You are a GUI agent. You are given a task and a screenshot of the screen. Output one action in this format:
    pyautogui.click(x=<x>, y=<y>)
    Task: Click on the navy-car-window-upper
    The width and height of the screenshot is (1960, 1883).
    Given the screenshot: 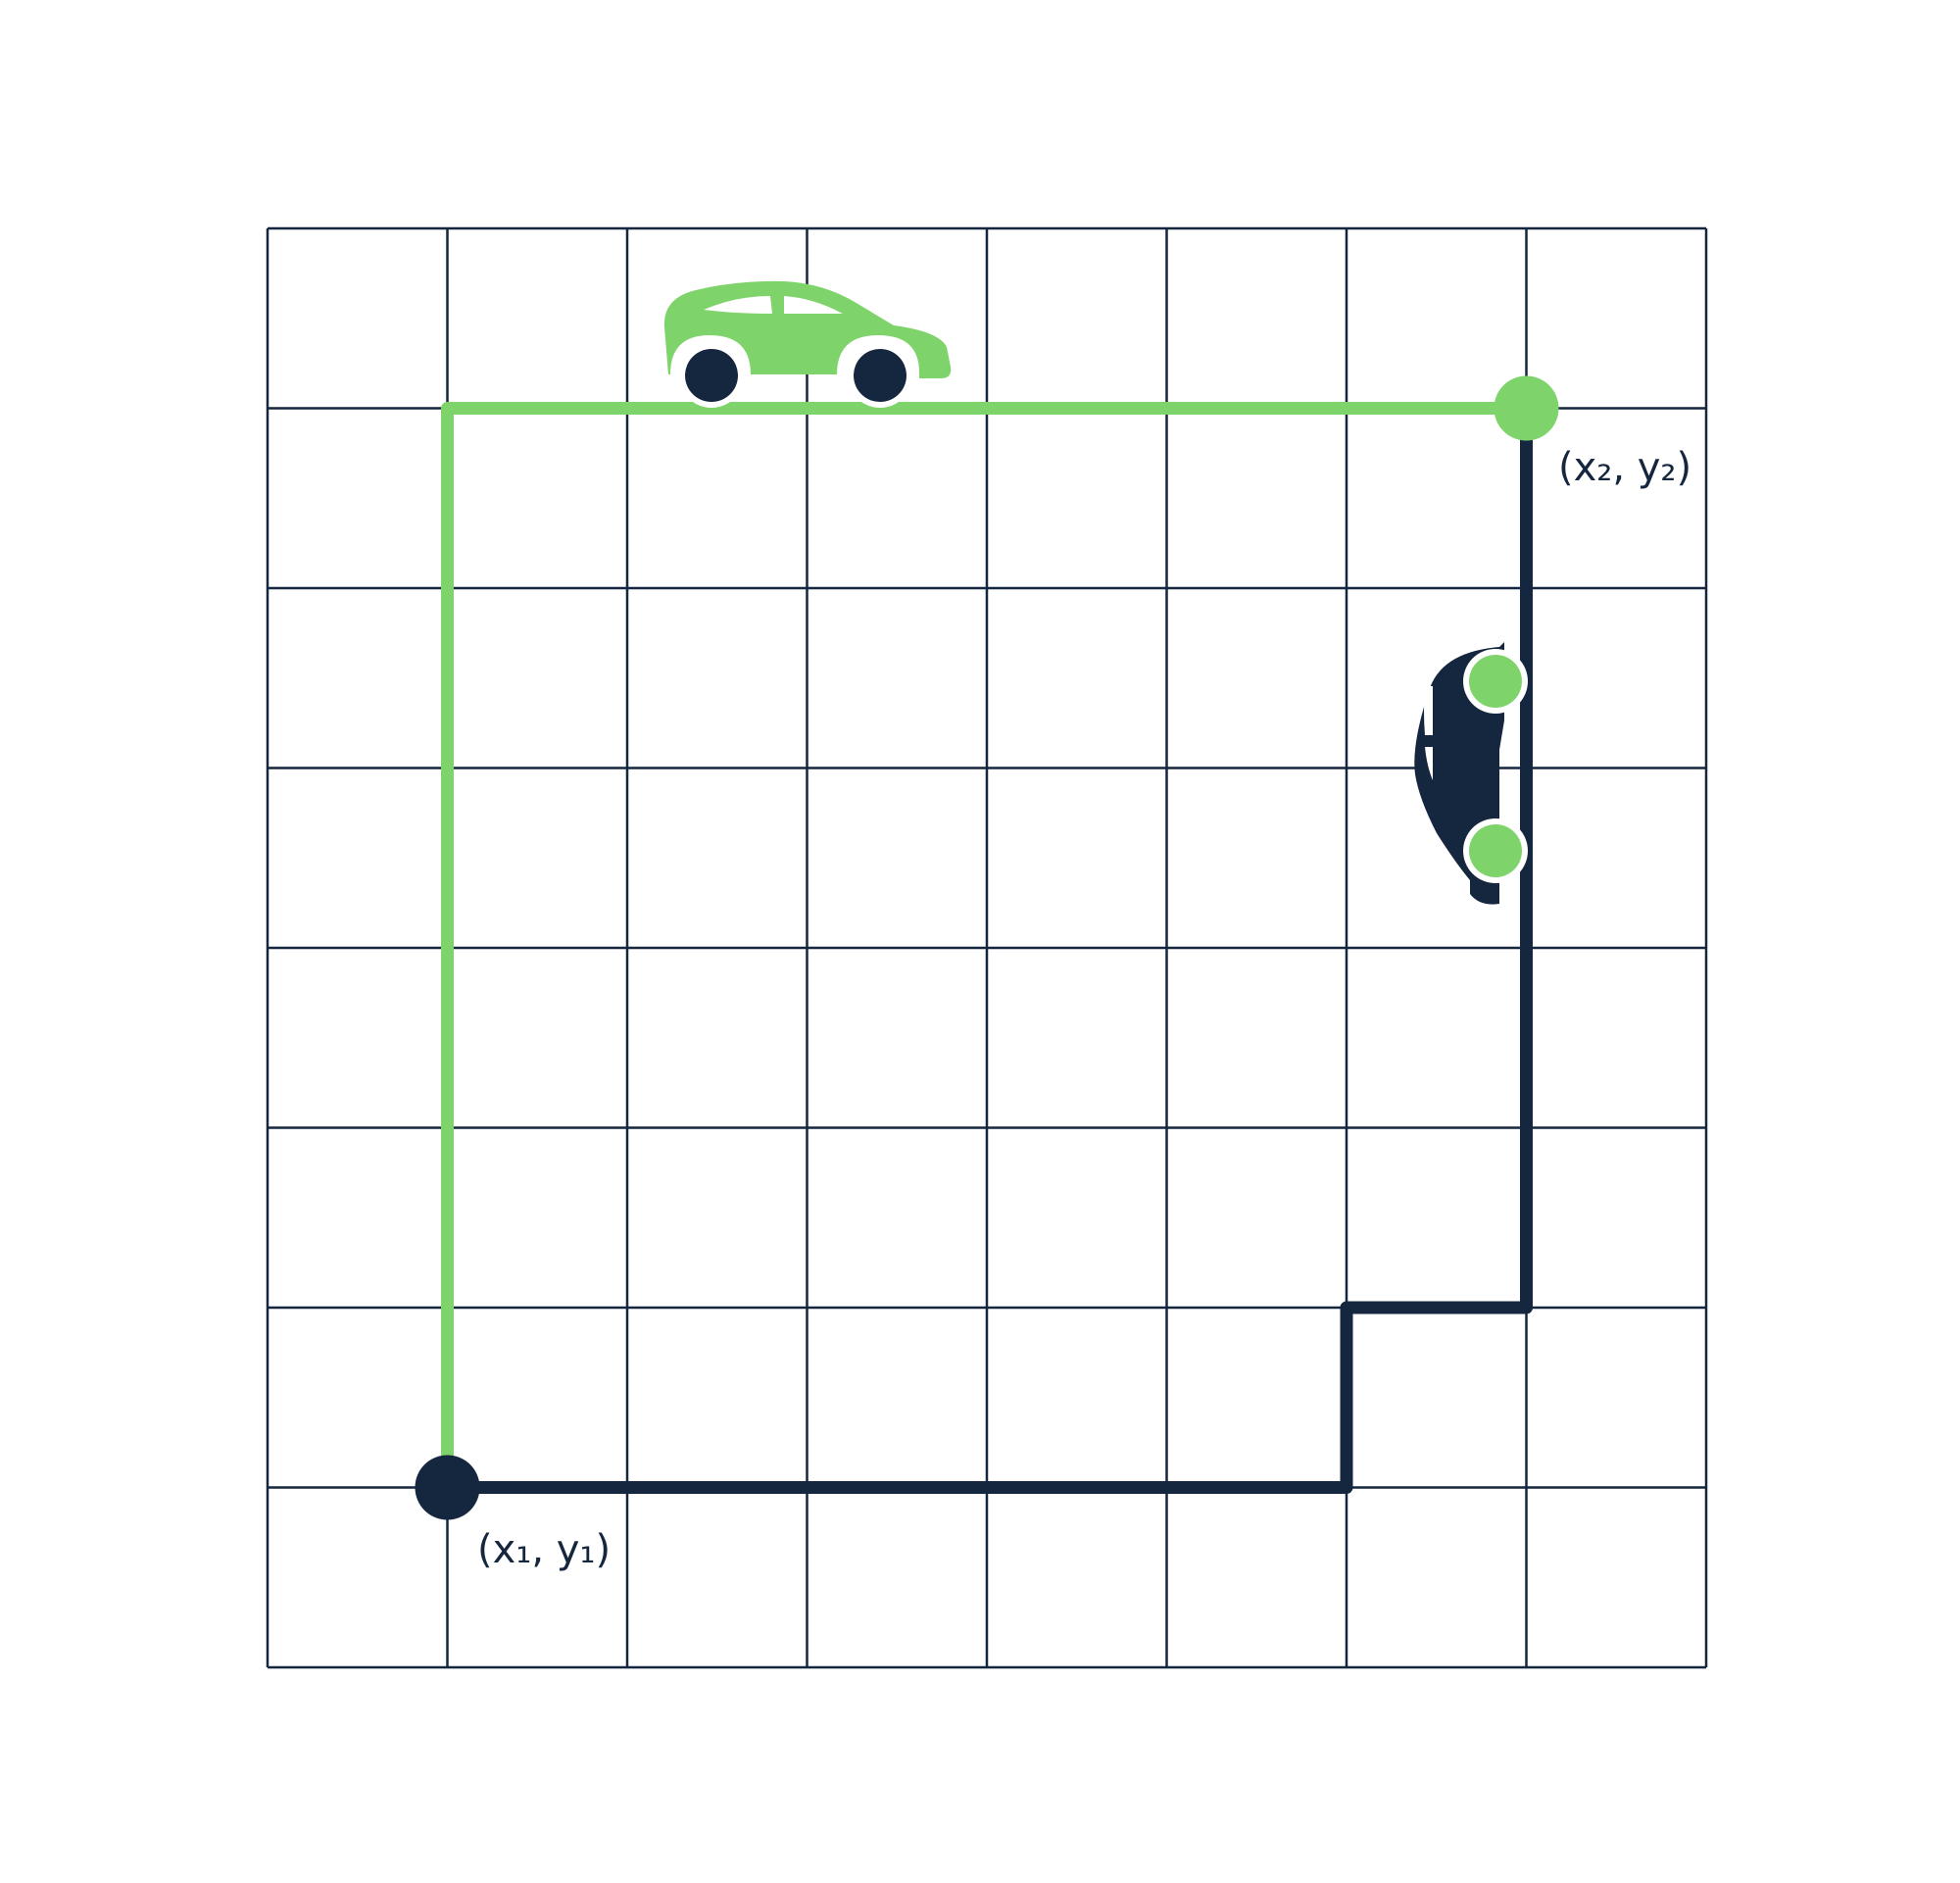 What is the action you would take?
    pyautogui.click(x=1428, y=711)
    